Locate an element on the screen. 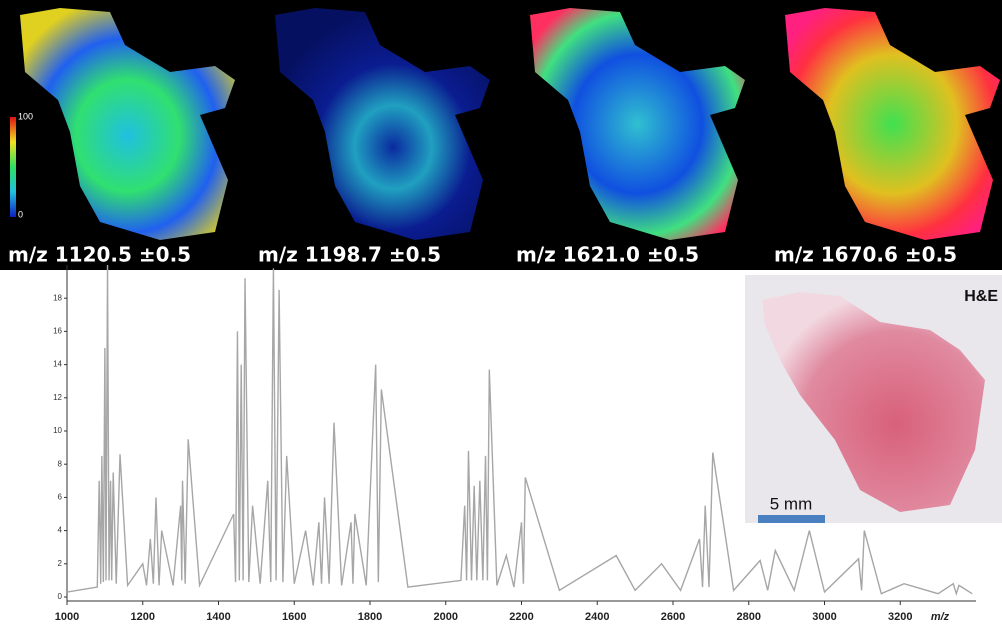  y-tick-label: 16 is located at coordinates (57, 331).